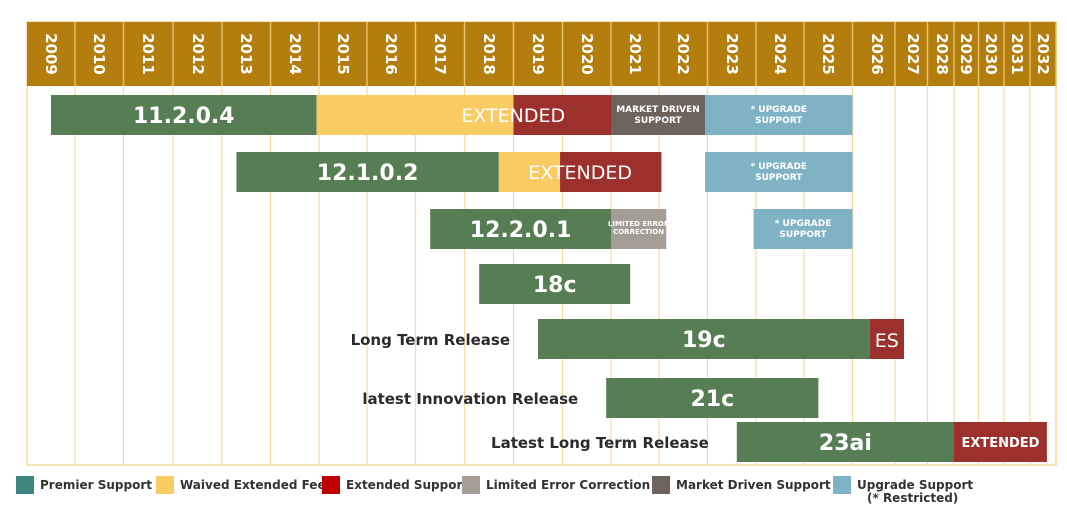 The height and width of the screenshot is (512, 1067). What do you see at coordinates (407, 485) in the screenshot?
I see `legend-label-extended: Extended Support` at bounding box center [407, 485].